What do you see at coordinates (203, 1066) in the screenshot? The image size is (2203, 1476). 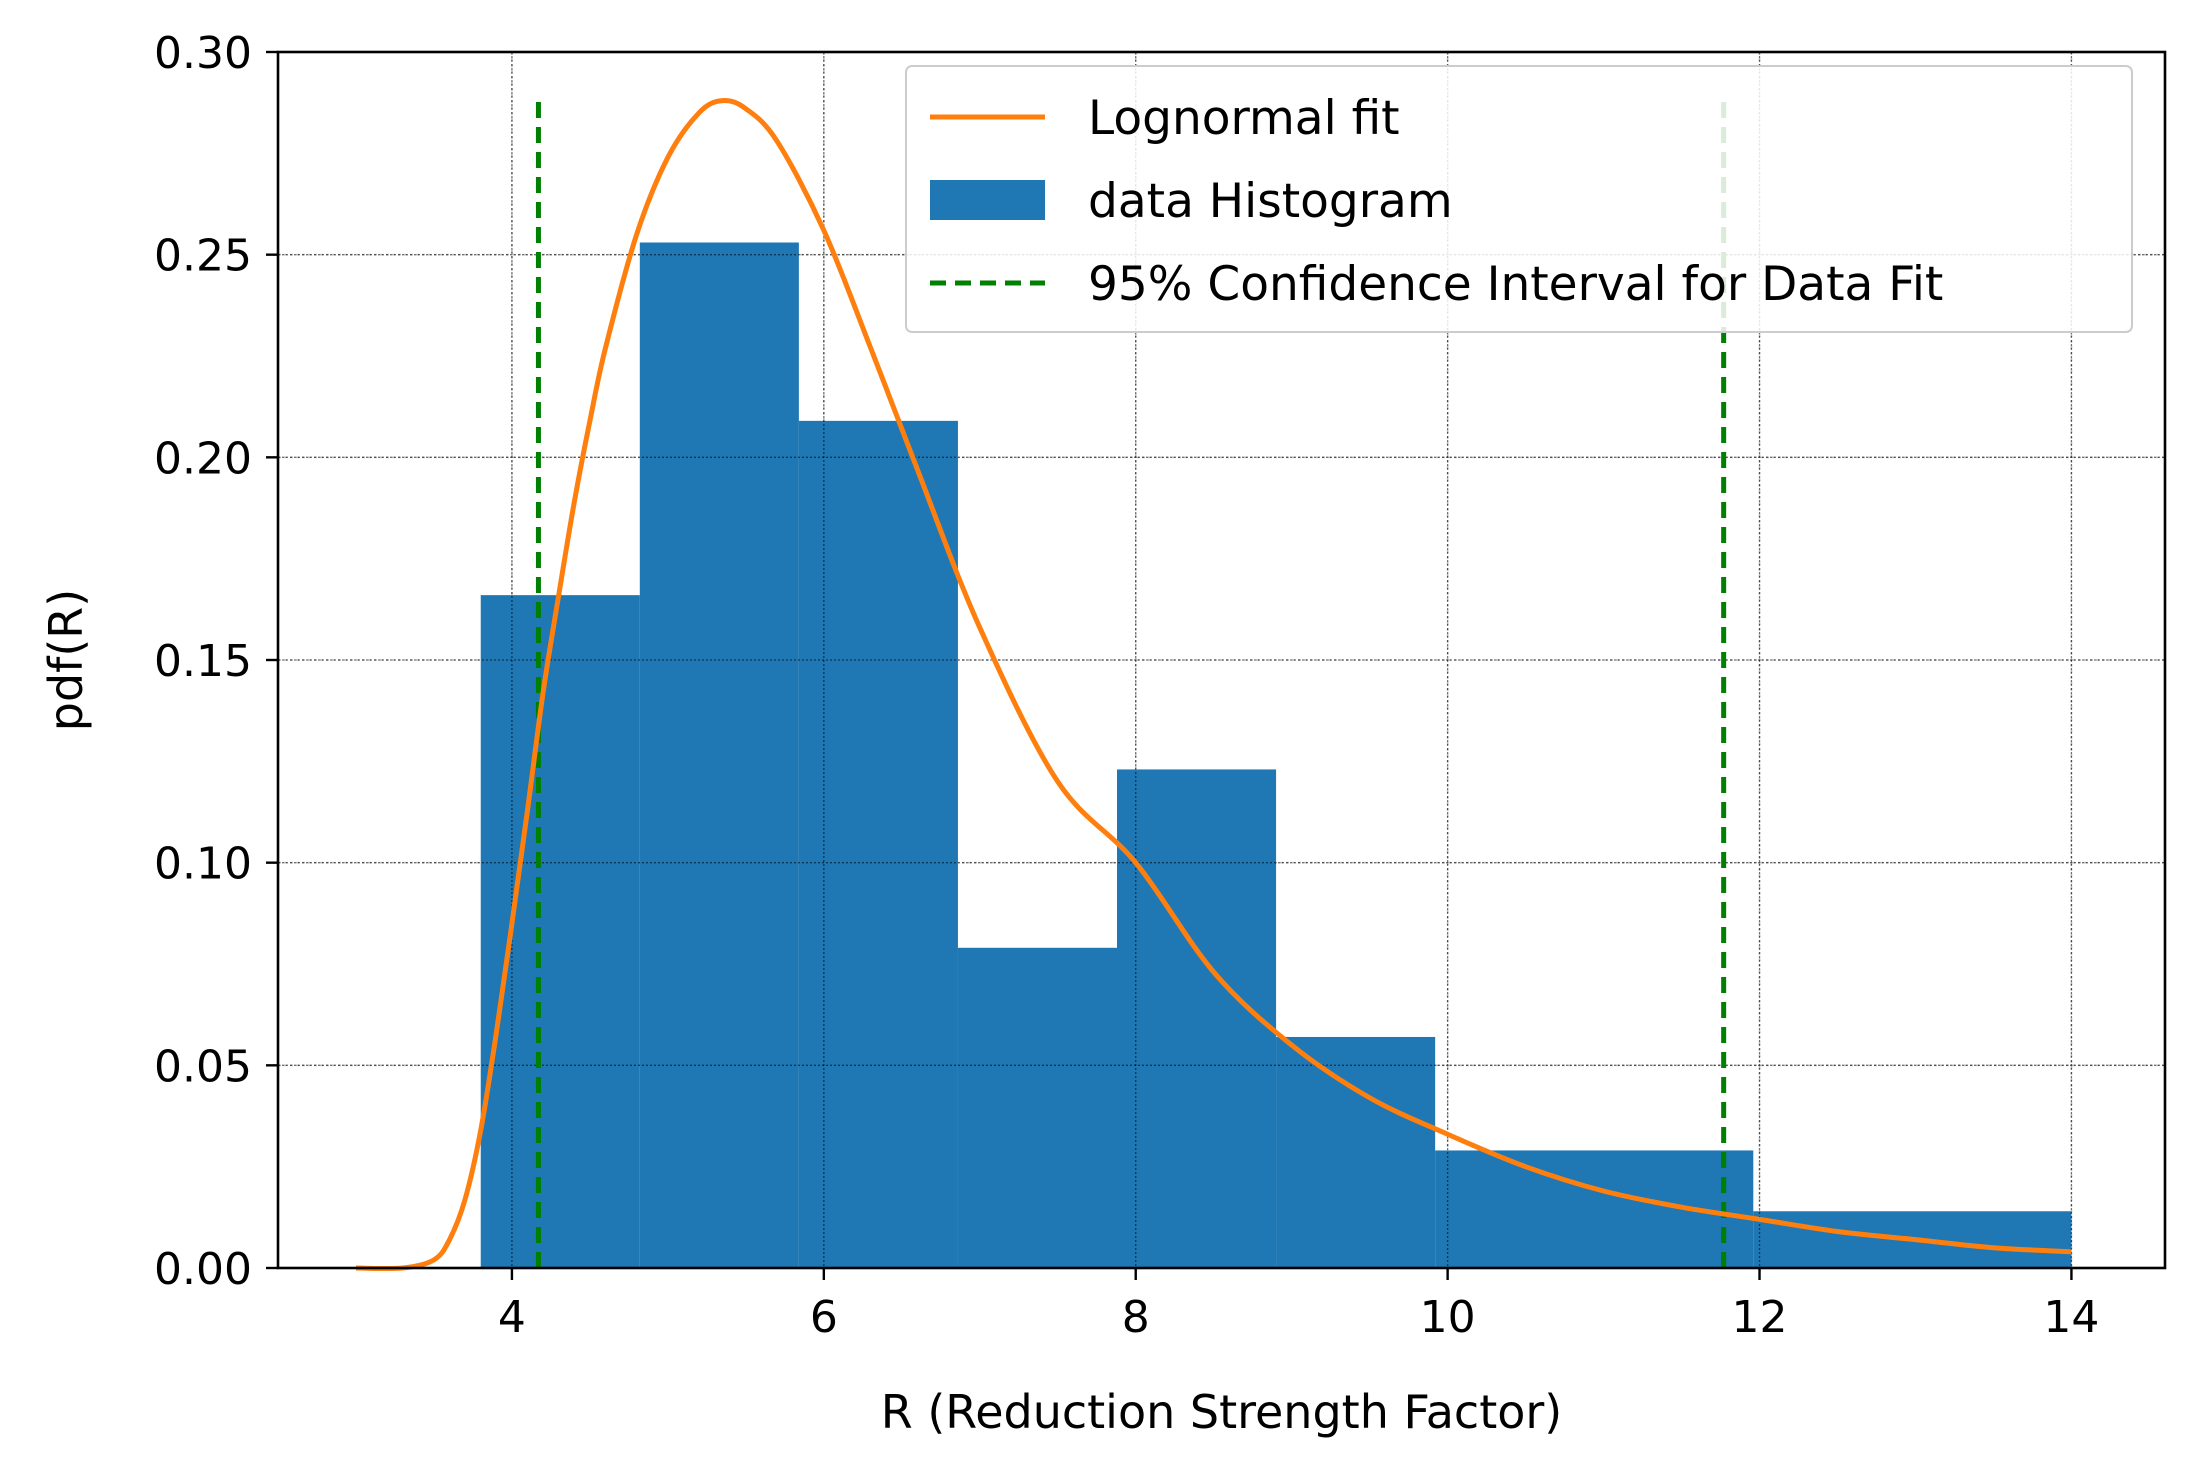 I see `y-tick-label: 0.05` at bounding box center [203, 1066].